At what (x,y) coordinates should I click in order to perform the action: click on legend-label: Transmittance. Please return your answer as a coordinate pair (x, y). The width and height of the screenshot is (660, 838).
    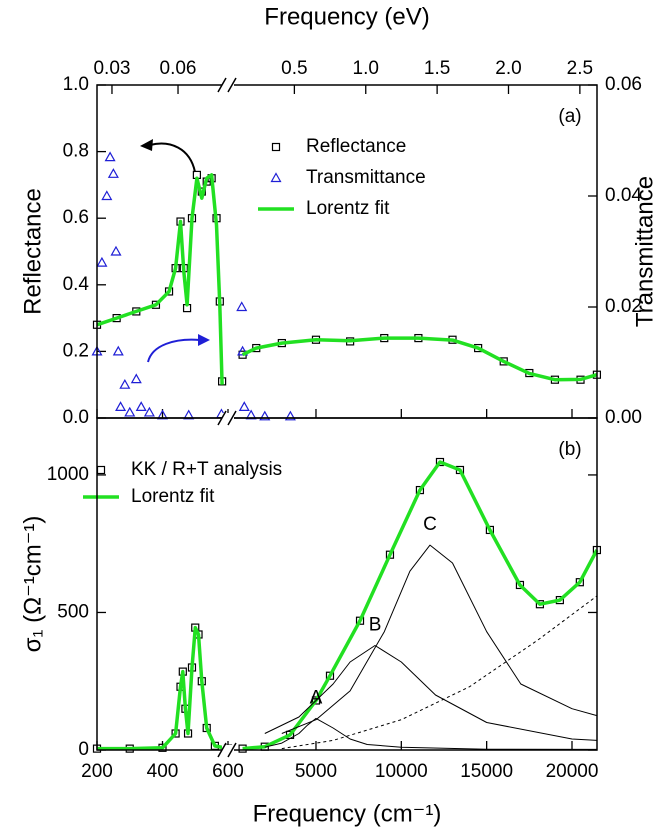
    Looking at the image, I should click on (366, 177).